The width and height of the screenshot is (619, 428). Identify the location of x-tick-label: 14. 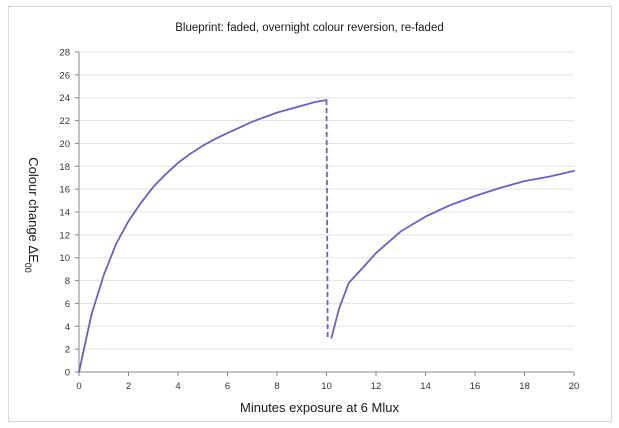
(425, 386).